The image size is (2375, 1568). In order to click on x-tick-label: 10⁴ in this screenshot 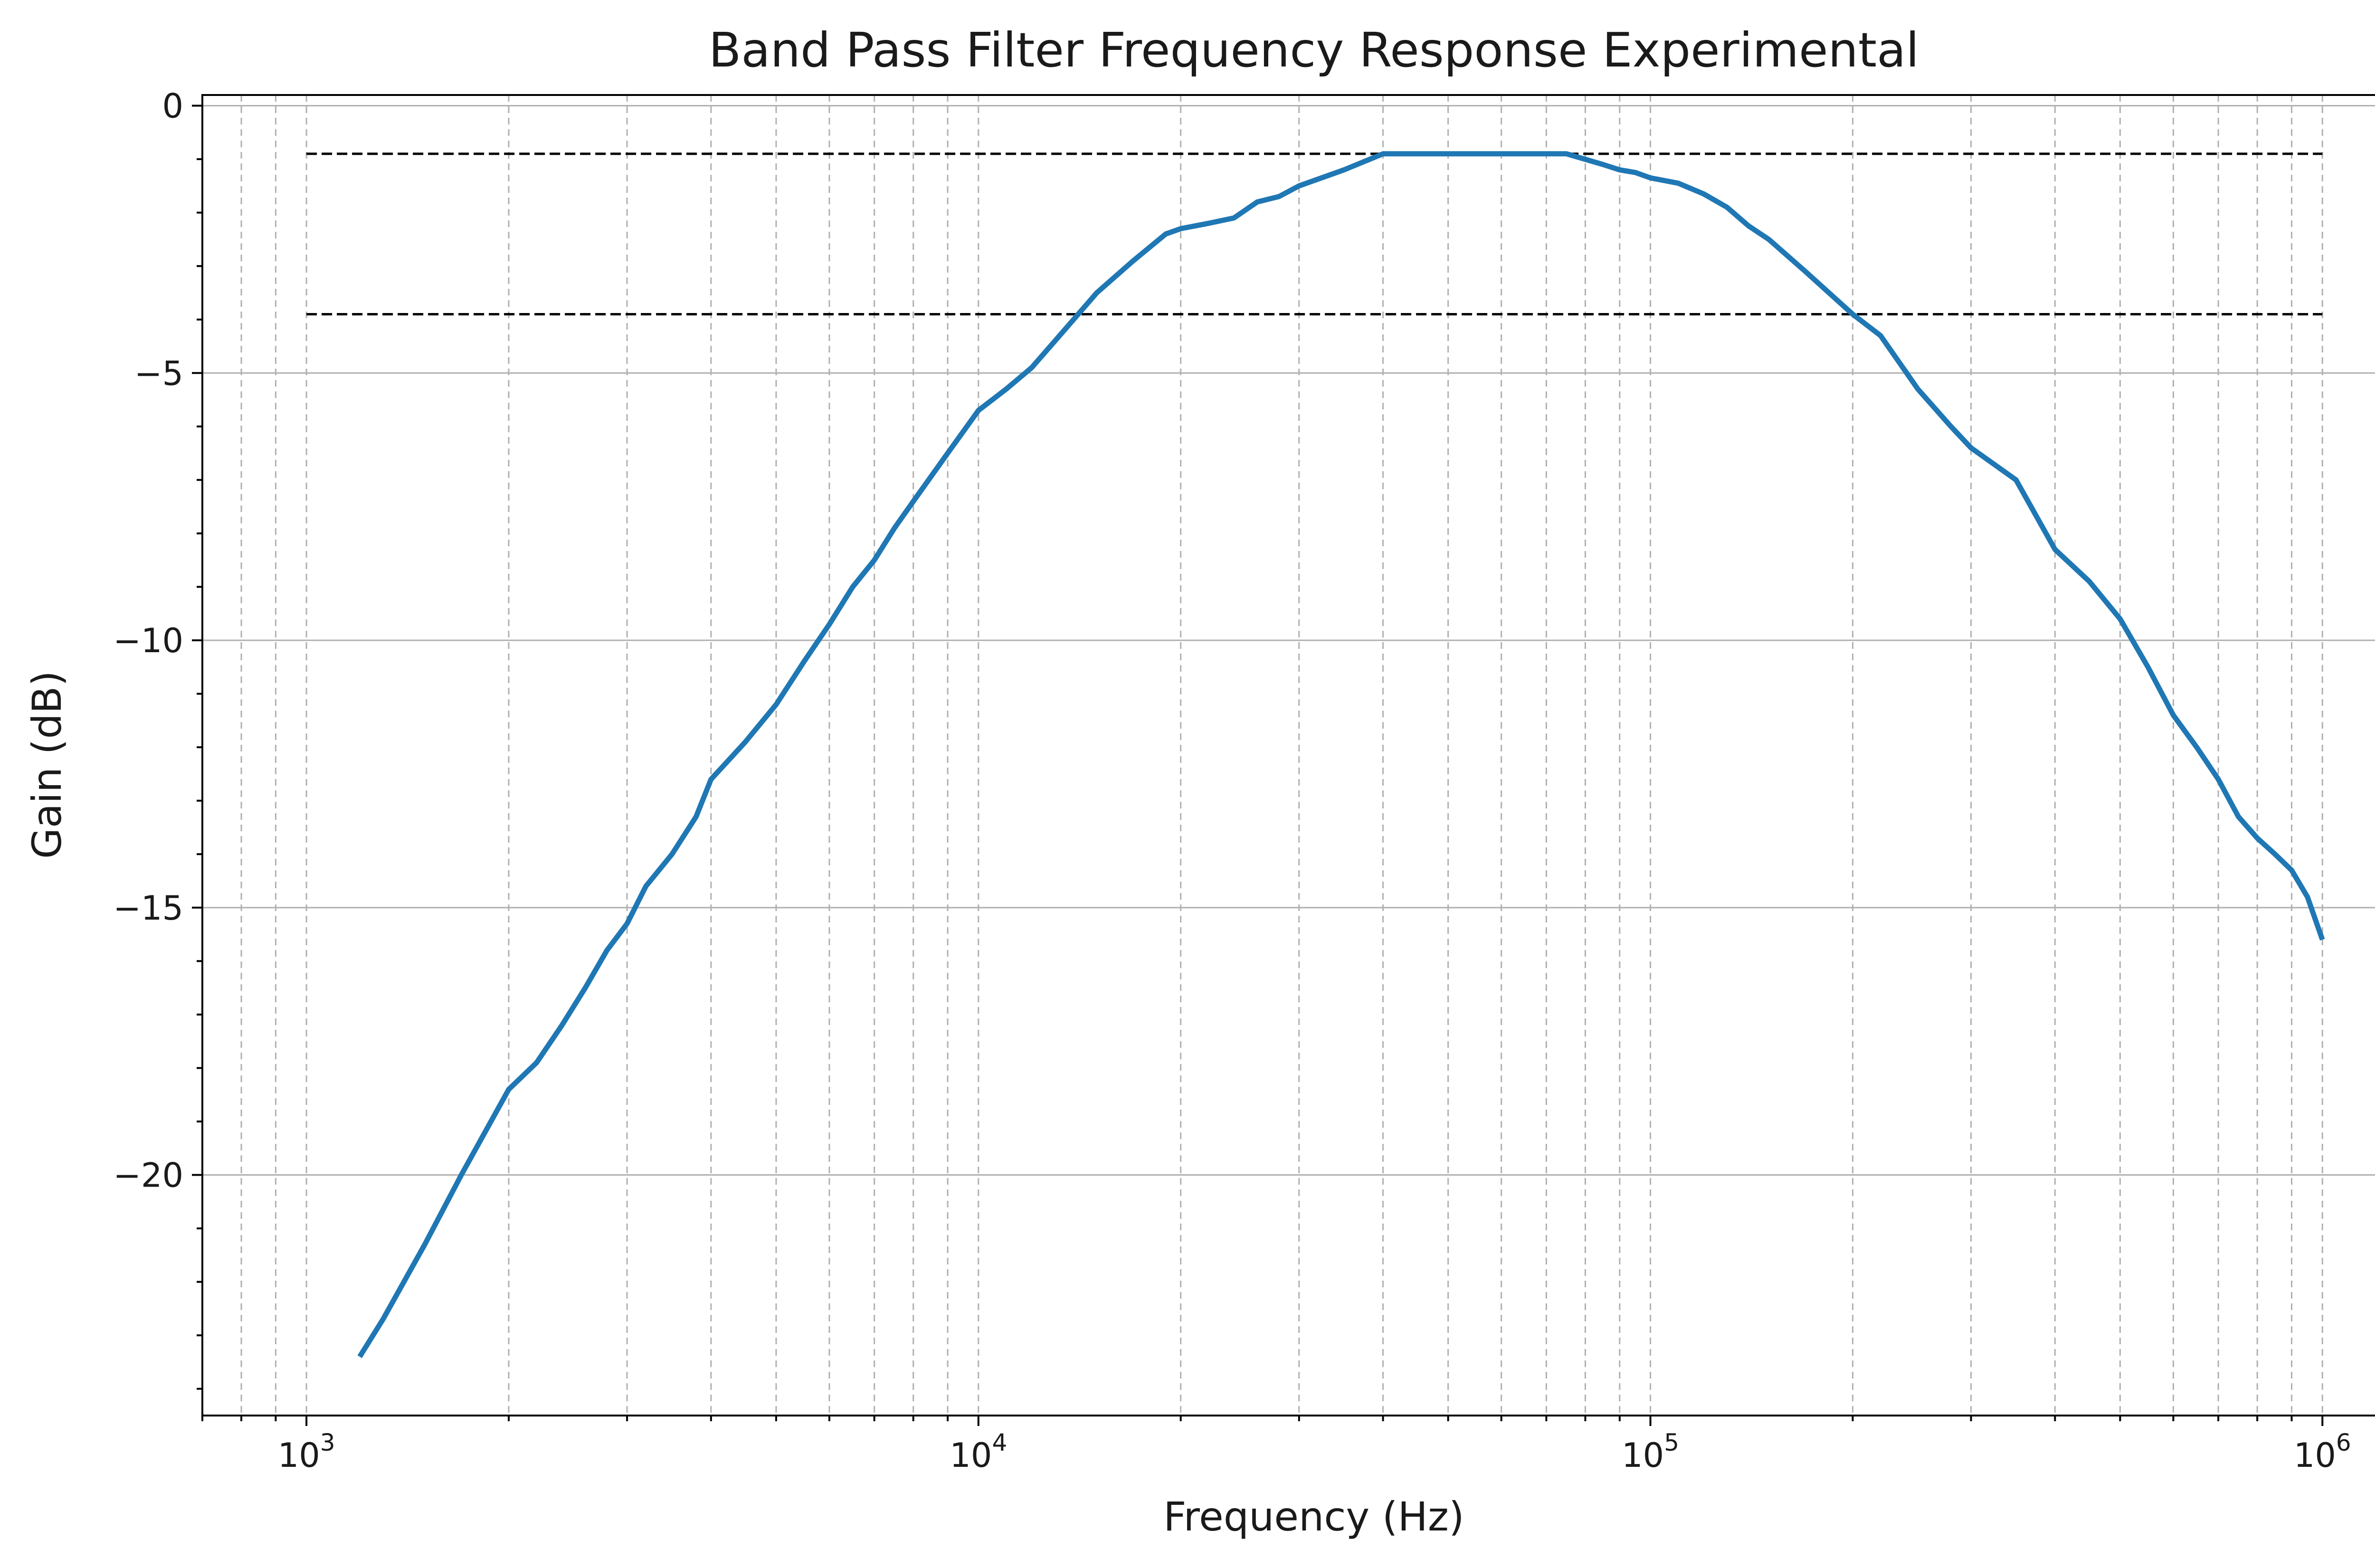, I will do `click(978, 1452)`.